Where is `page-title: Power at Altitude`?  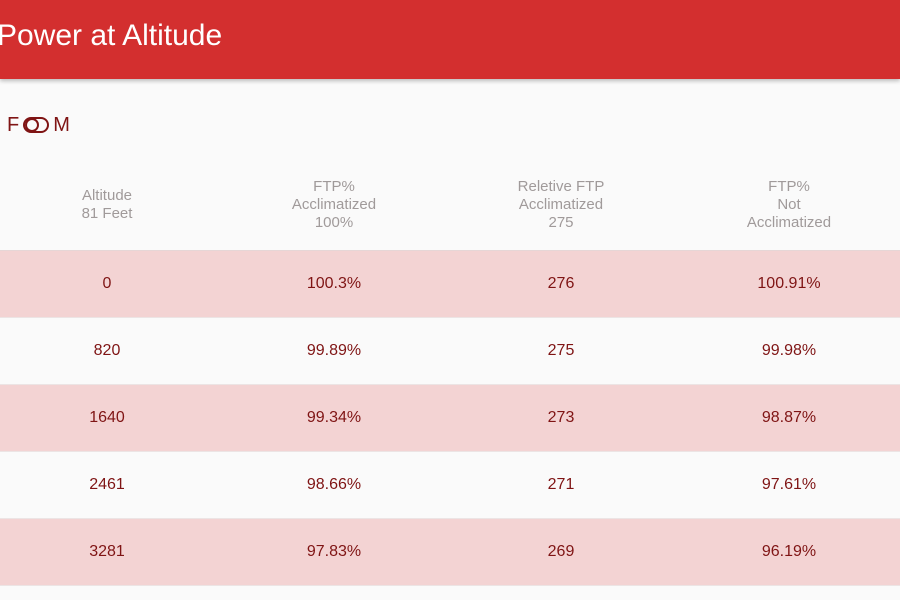 page-title: Power at Altitude is located at coordinates (111, 35).